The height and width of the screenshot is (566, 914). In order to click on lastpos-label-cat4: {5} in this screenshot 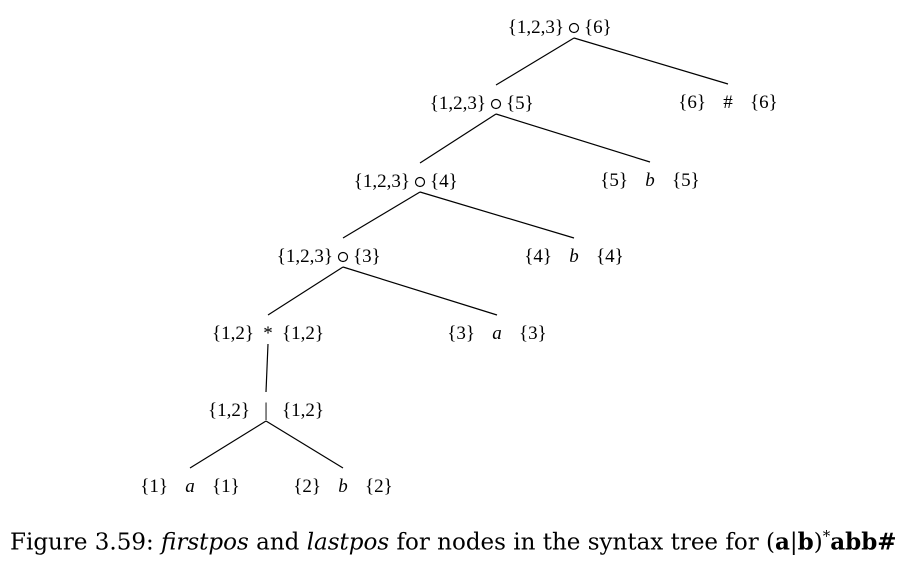, I will do `click(520, 103)`.